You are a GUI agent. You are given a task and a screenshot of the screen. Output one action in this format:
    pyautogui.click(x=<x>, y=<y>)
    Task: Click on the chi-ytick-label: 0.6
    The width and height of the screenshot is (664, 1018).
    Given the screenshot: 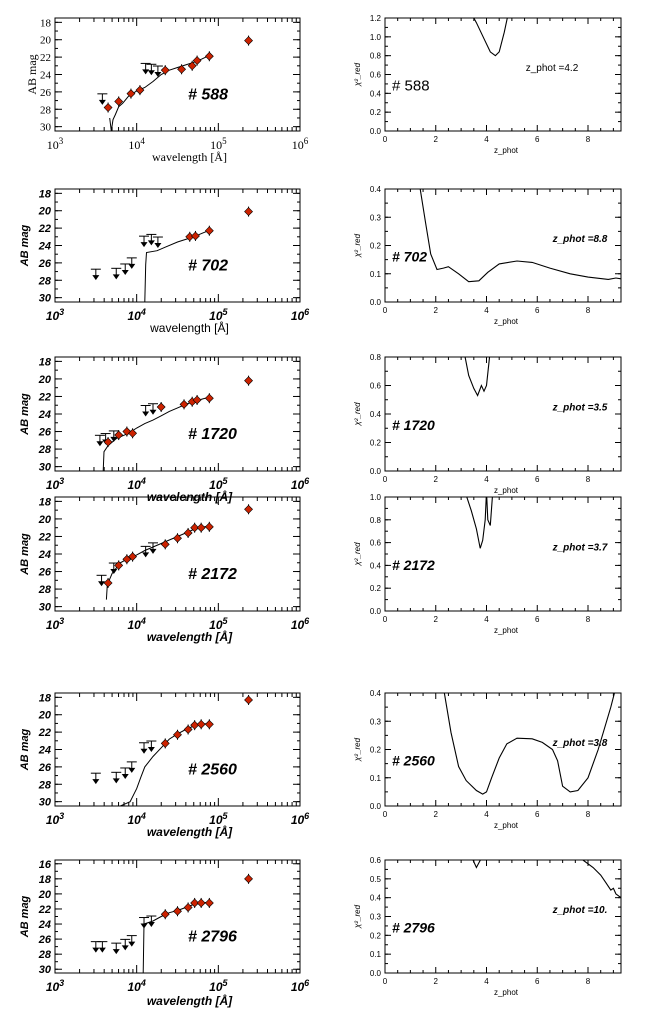 What is the action you would take?
    pyautogui.click(x=376, y=386)
    